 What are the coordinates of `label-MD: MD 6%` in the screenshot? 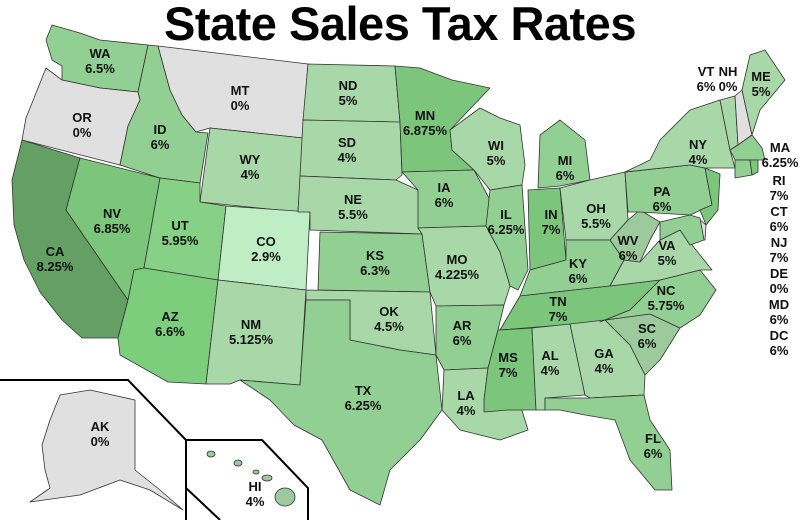 It's located at (779, 312).